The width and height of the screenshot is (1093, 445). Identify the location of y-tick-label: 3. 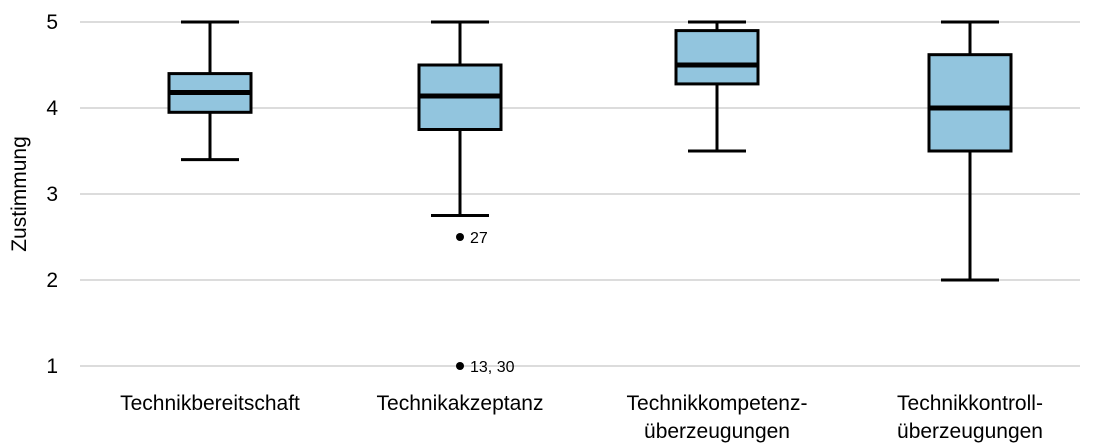
(52, 194).